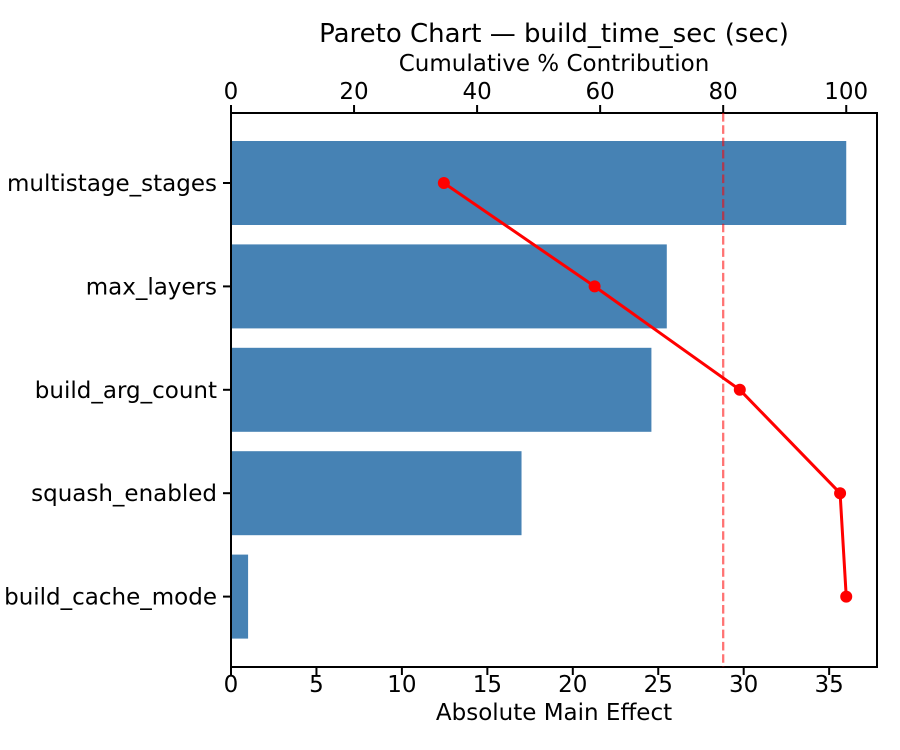  What do you see at coordinates (126, 391) in the screenshot?
I see `y-tick-label: build_arg_count` at bounding box center [126, 391].